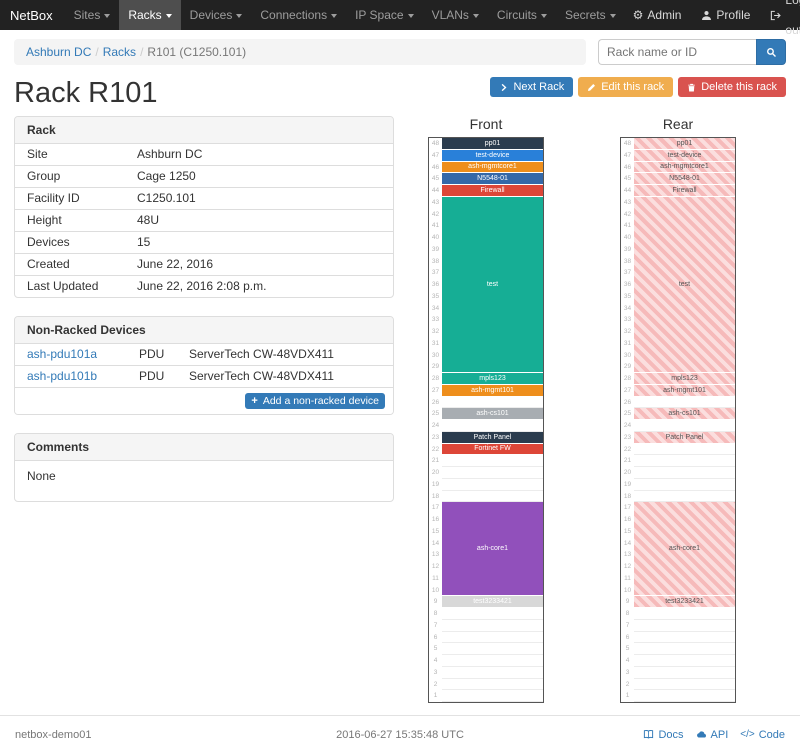  What do you see at coordinates (684, 549) in the screenshot?
I see `rear-device-ash-core1: ash-core1` at bounding box center [684, 549].